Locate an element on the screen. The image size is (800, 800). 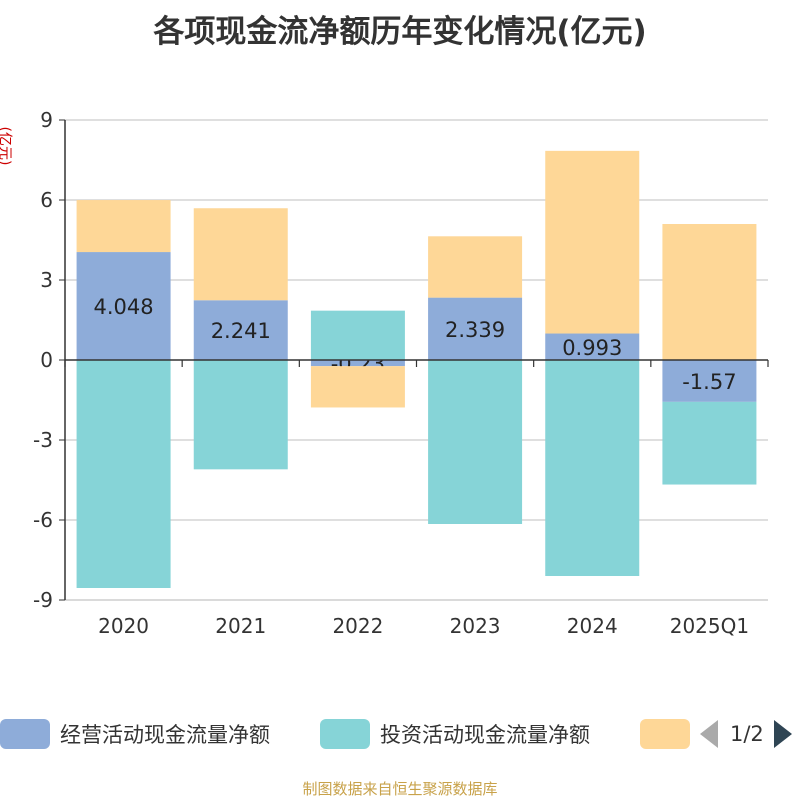
x-tick-label: 2025Q1 is located at coordinates (709, 626).